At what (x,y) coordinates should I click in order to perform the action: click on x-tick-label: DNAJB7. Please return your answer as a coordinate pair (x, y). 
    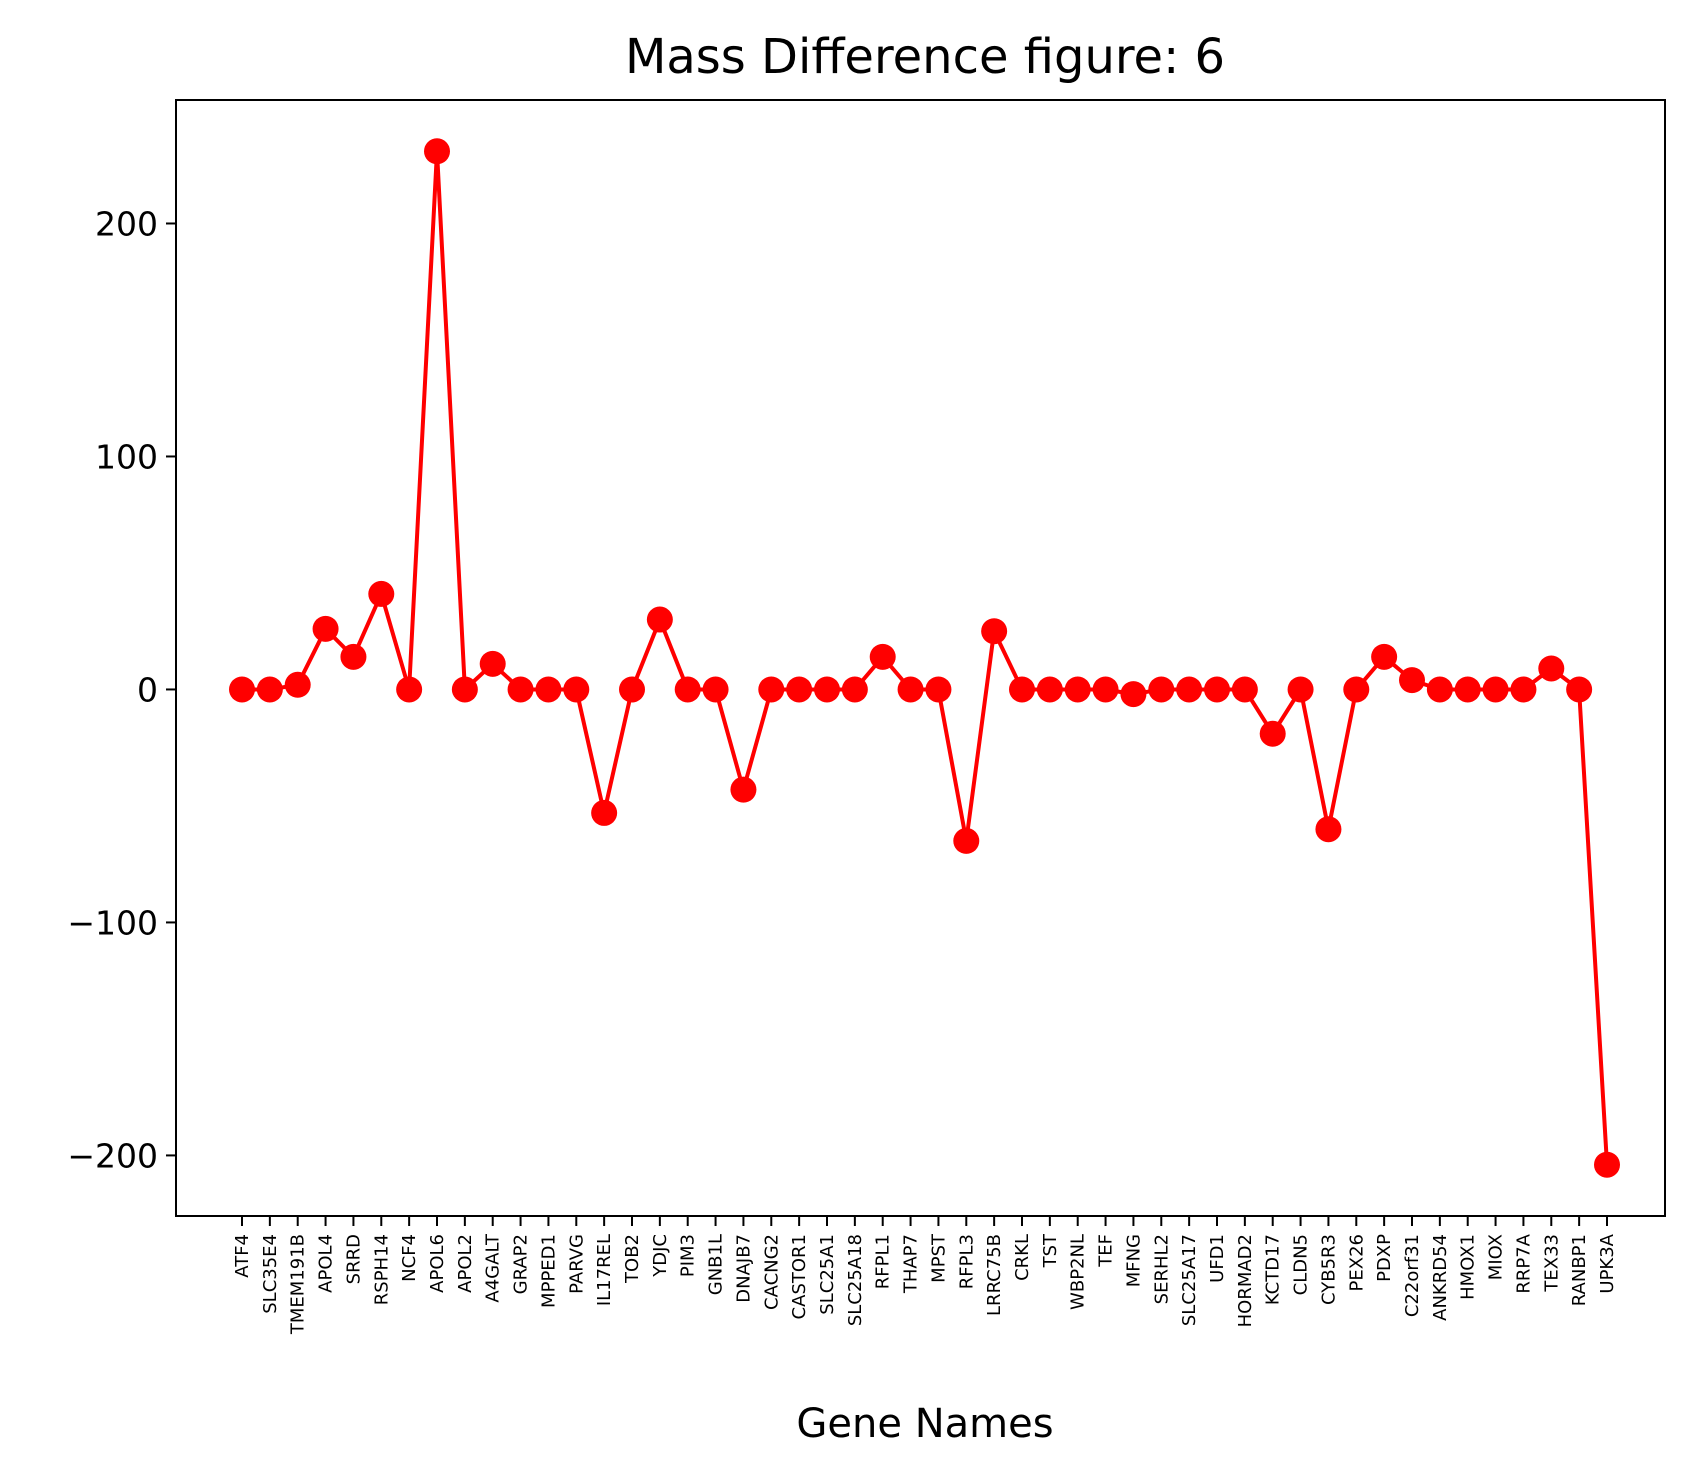
    Looking at the image, I should click on (743, 1268).